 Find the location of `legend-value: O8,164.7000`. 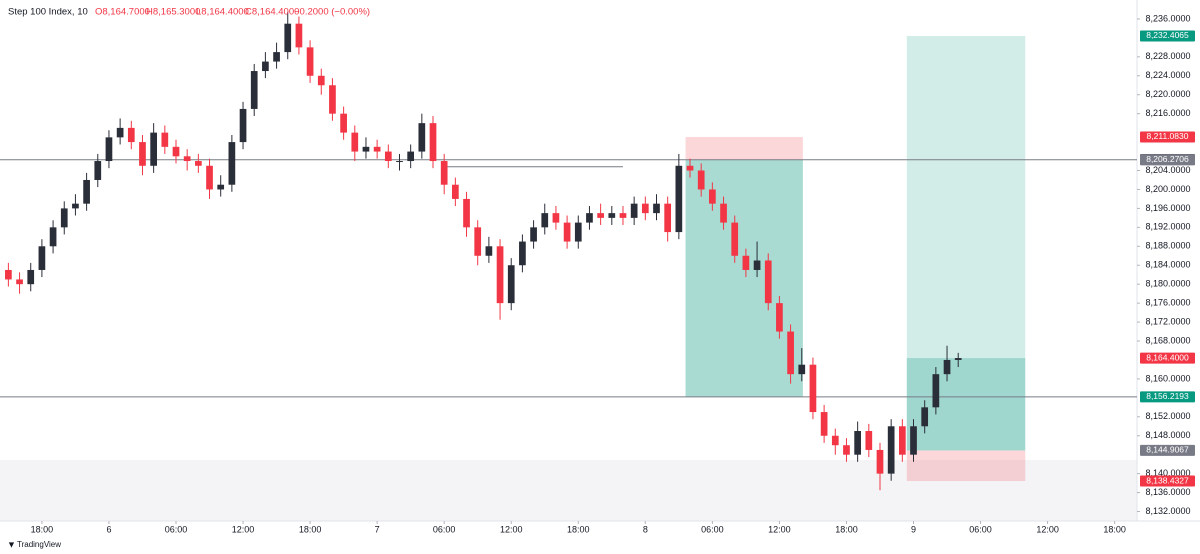

legend-value: O8,164.7000 is located at coordinates (122, 12).